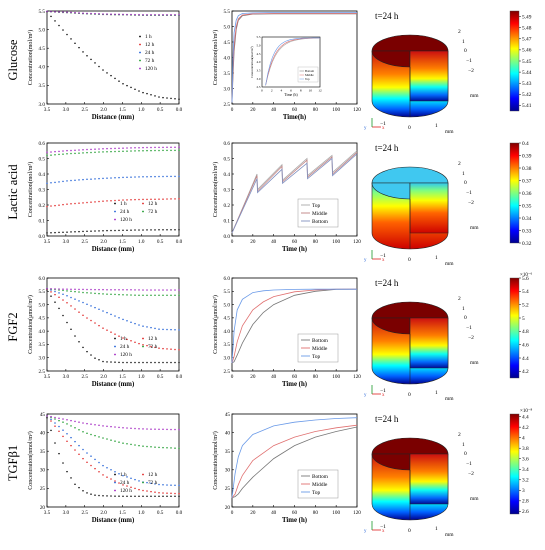  I want to click on series-12h, so click(113, 319).